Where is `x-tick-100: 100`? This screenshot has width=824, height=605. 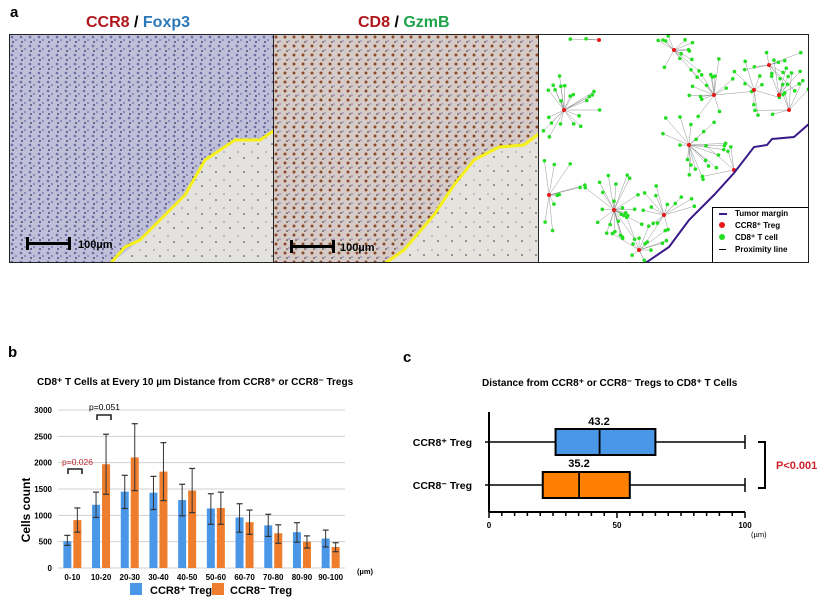
x-tick-100: 100 is located at coordinates (745, 525).